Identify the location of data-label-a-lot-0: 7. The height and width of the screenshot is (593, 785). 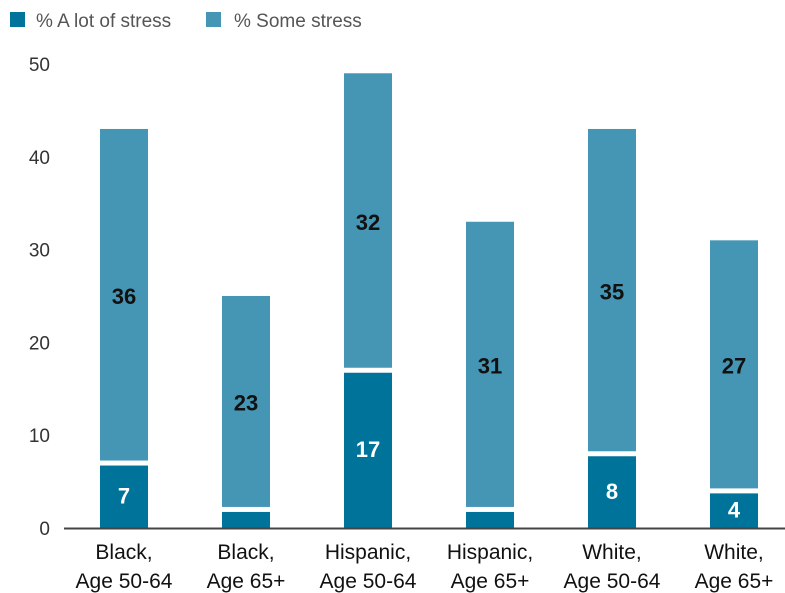
(124, 496).